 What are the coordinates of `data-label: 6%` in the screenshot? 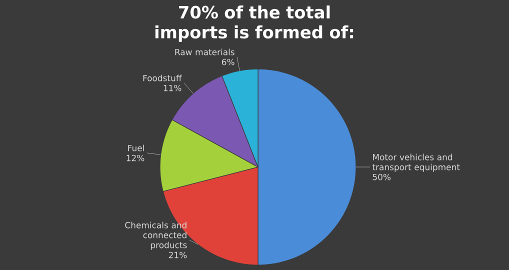 It's located at (228, 62).